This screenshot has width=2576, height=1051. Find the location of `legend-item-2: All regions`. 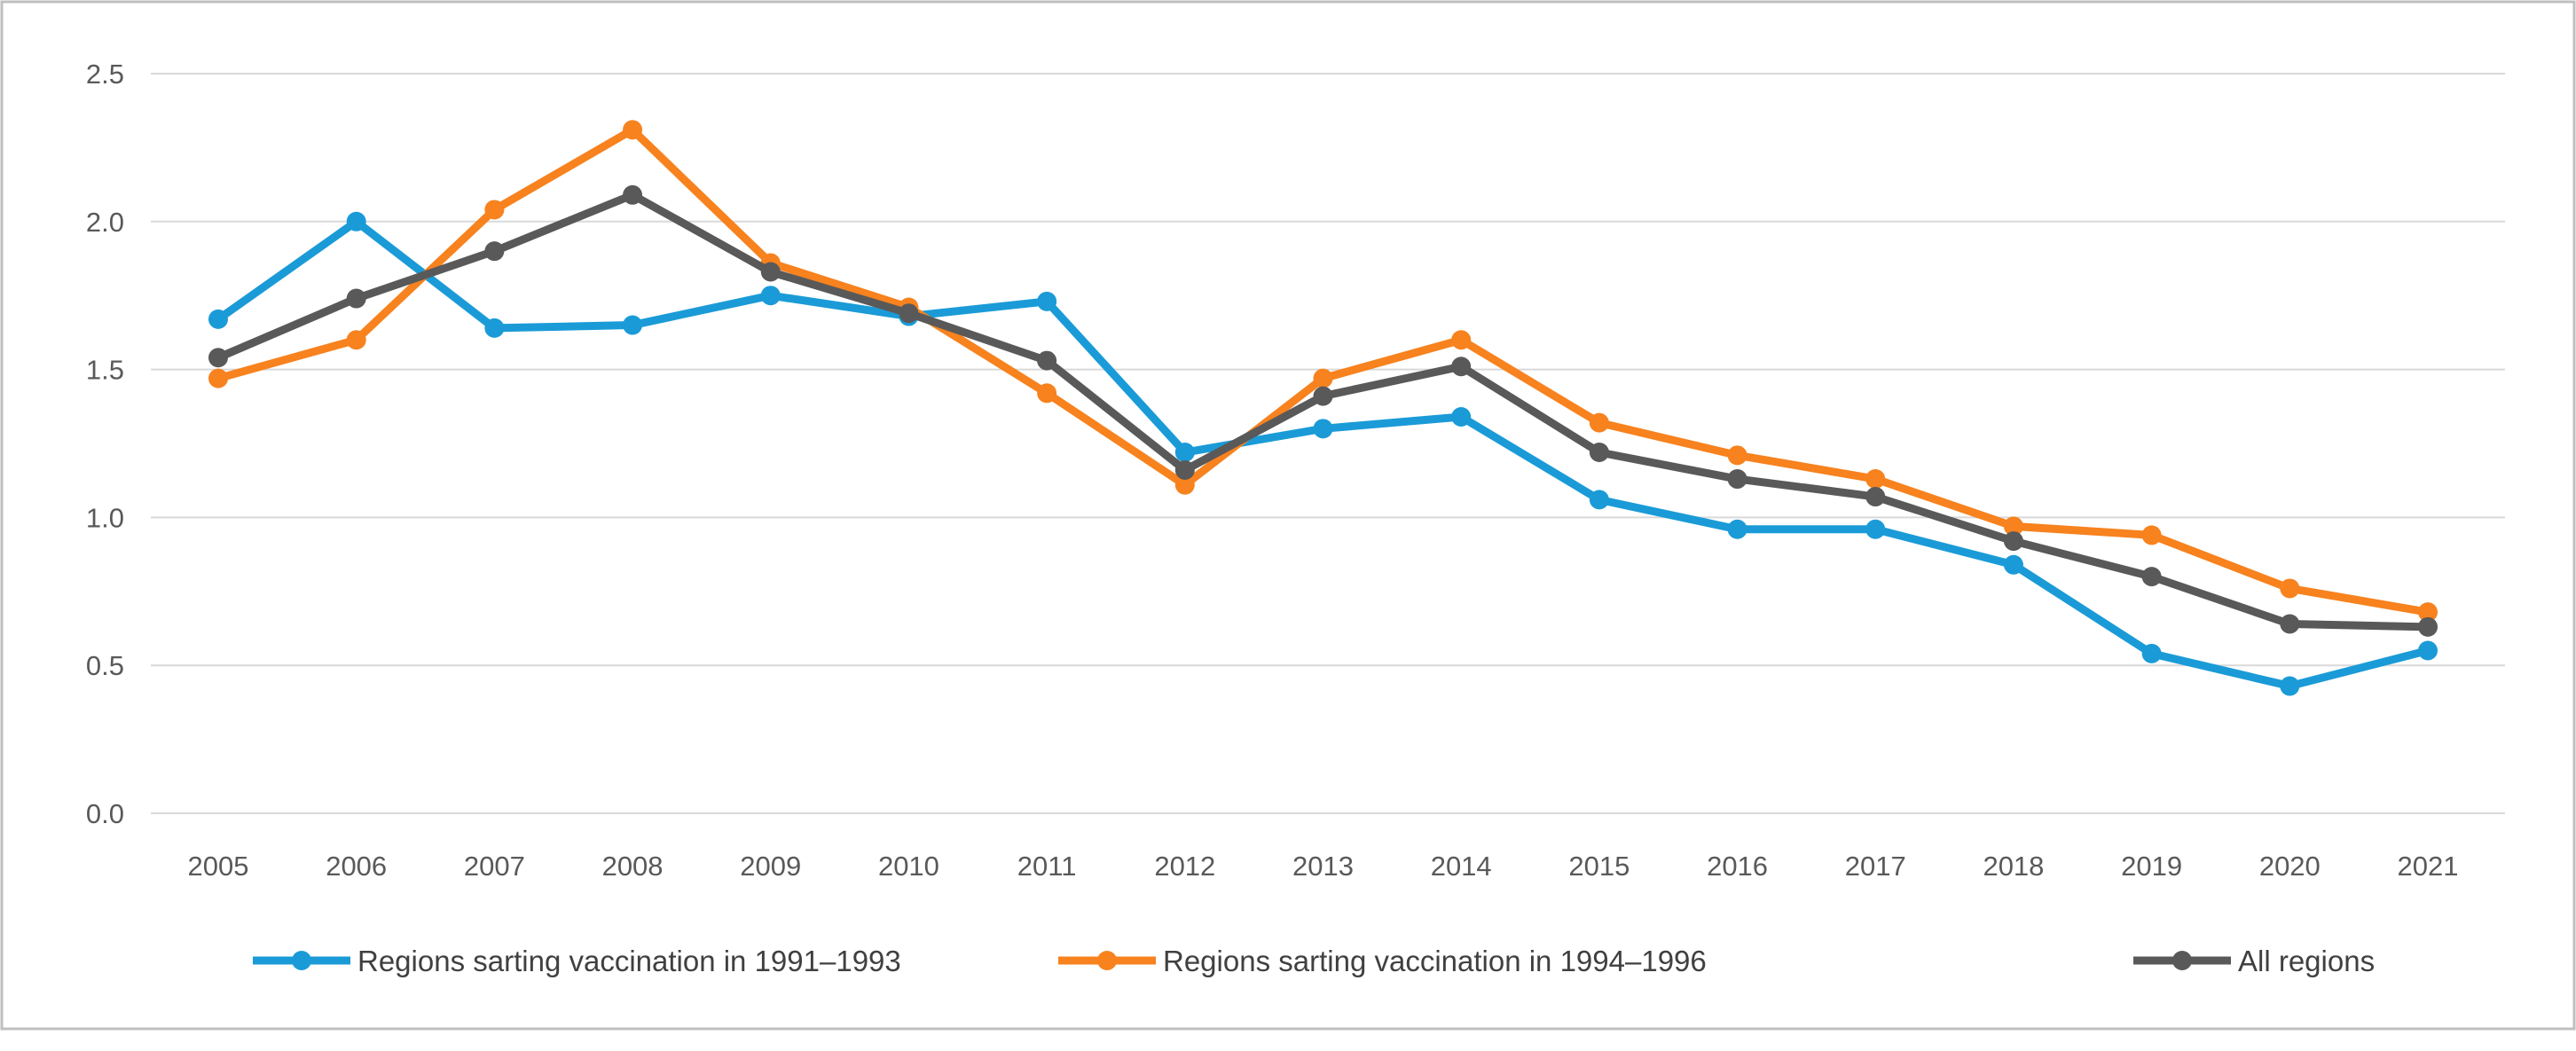

legend-item-2: All regions is located at coordinates (2254, 961).